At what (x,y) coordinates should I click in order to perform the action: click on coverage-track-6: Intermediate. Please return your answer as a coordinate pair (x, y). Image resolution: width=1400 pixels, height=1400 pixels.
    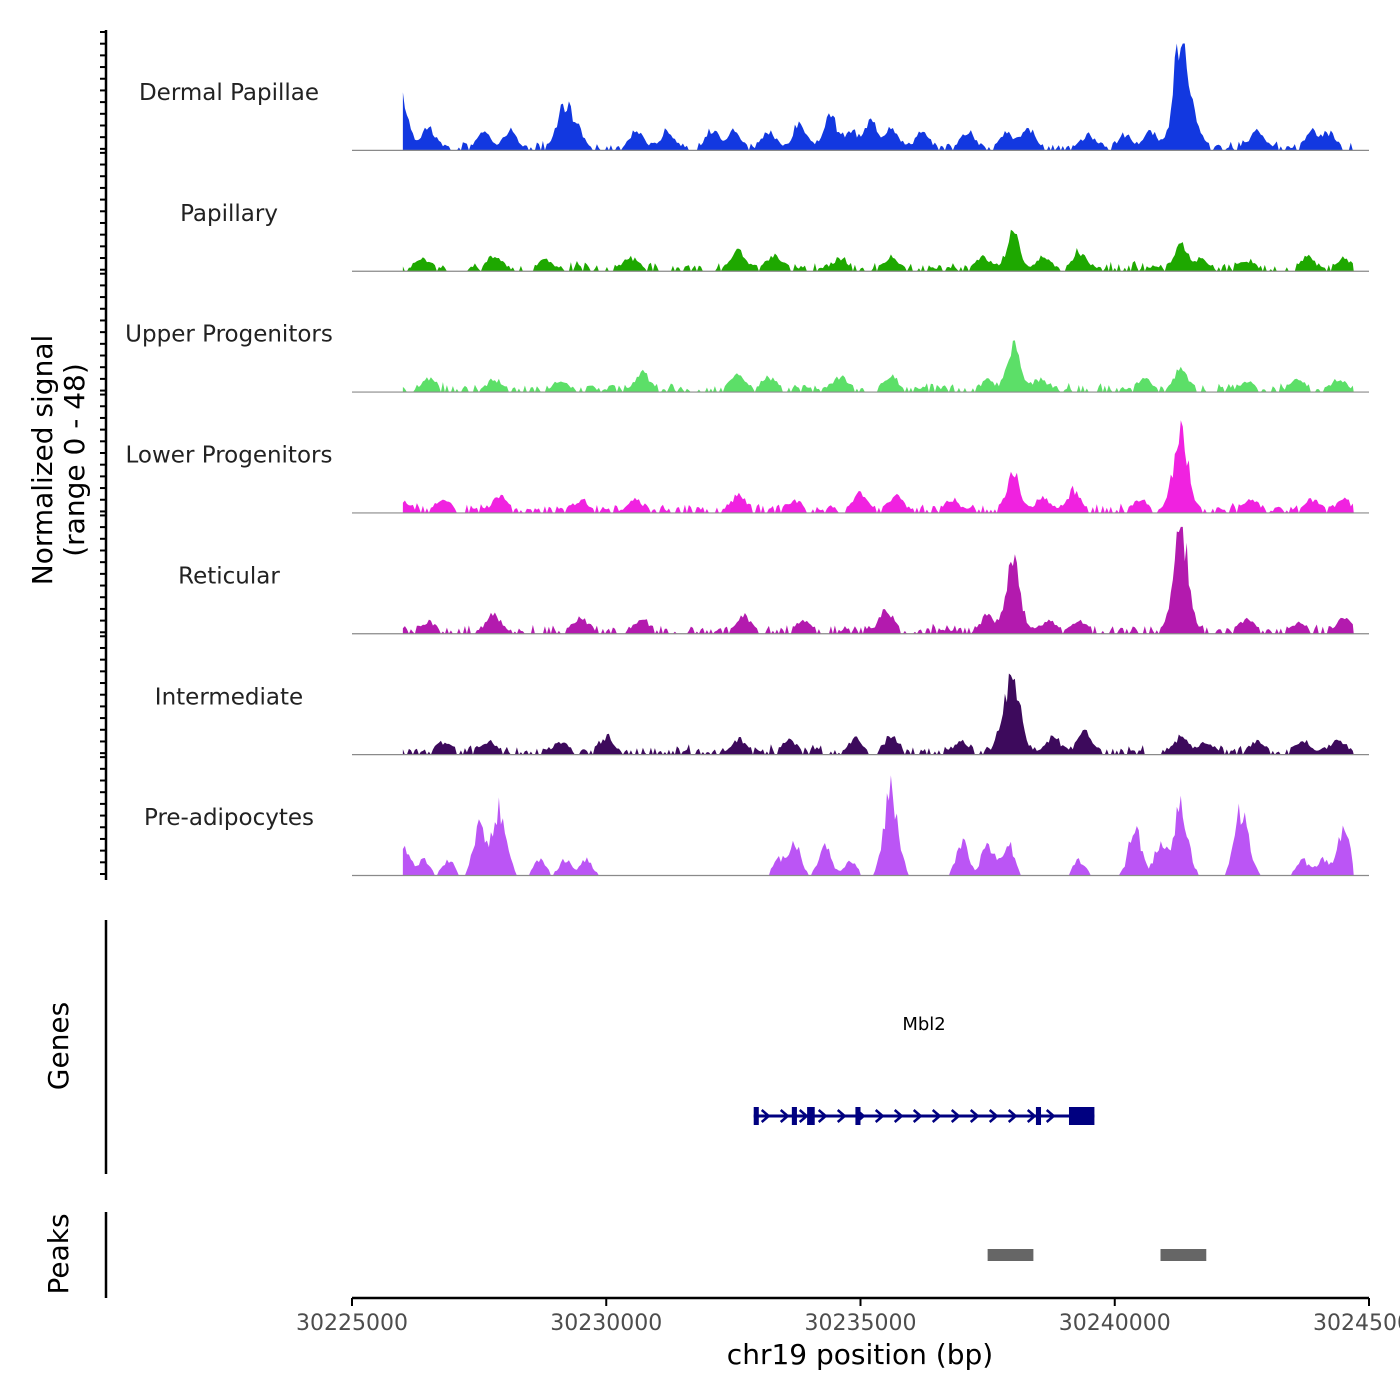
    Looking at the image, I should click on (762, 714).